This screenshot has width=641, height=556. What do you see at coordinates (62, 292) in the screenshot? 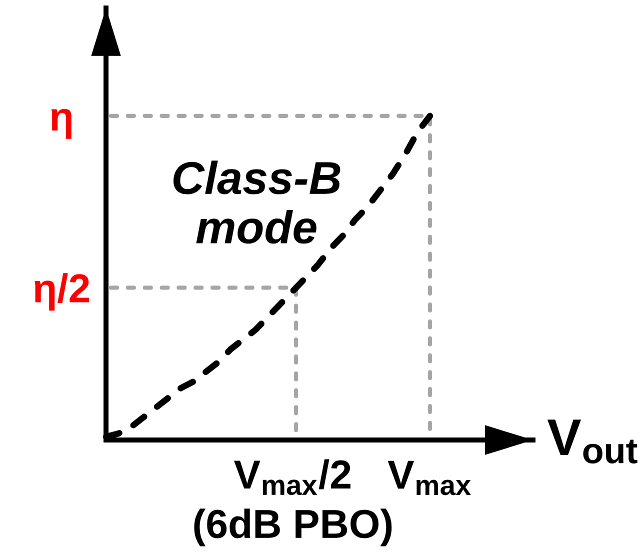
I see `ref-line-label: η/2` at bounding box center [62, 292].